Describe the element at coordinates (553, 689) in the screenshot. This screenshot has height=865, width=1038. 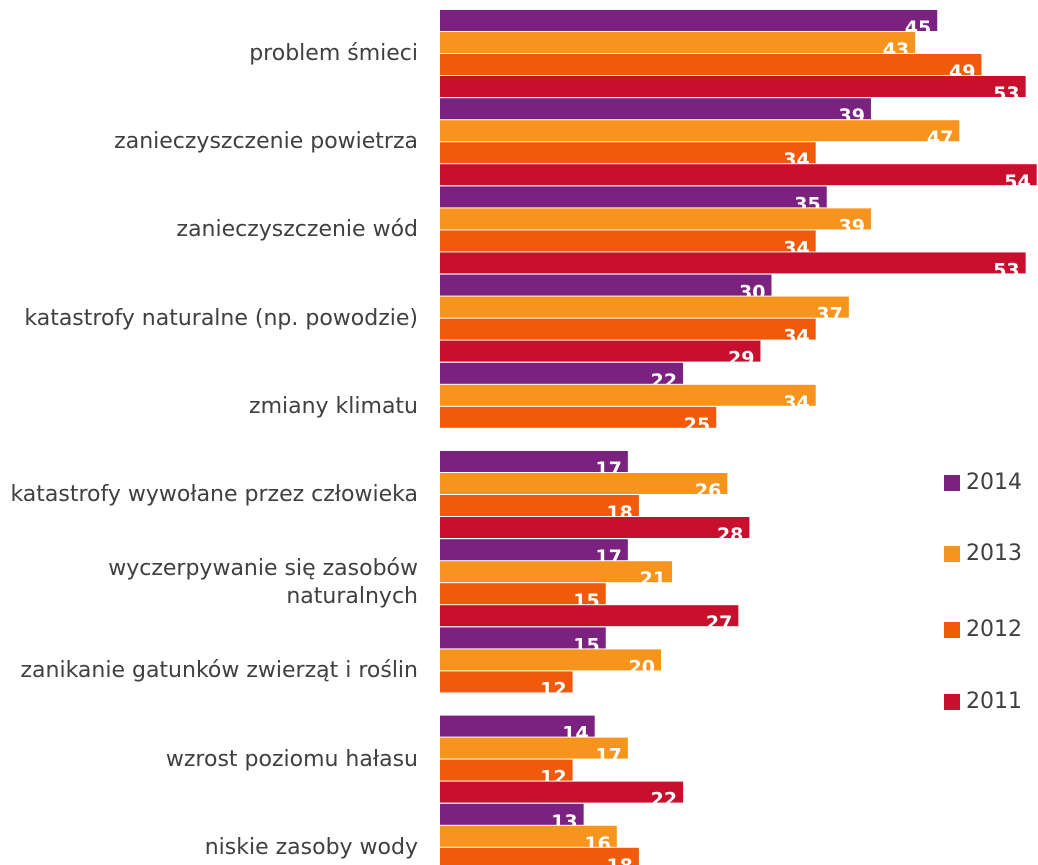
I see `value-label: 12` at that location.